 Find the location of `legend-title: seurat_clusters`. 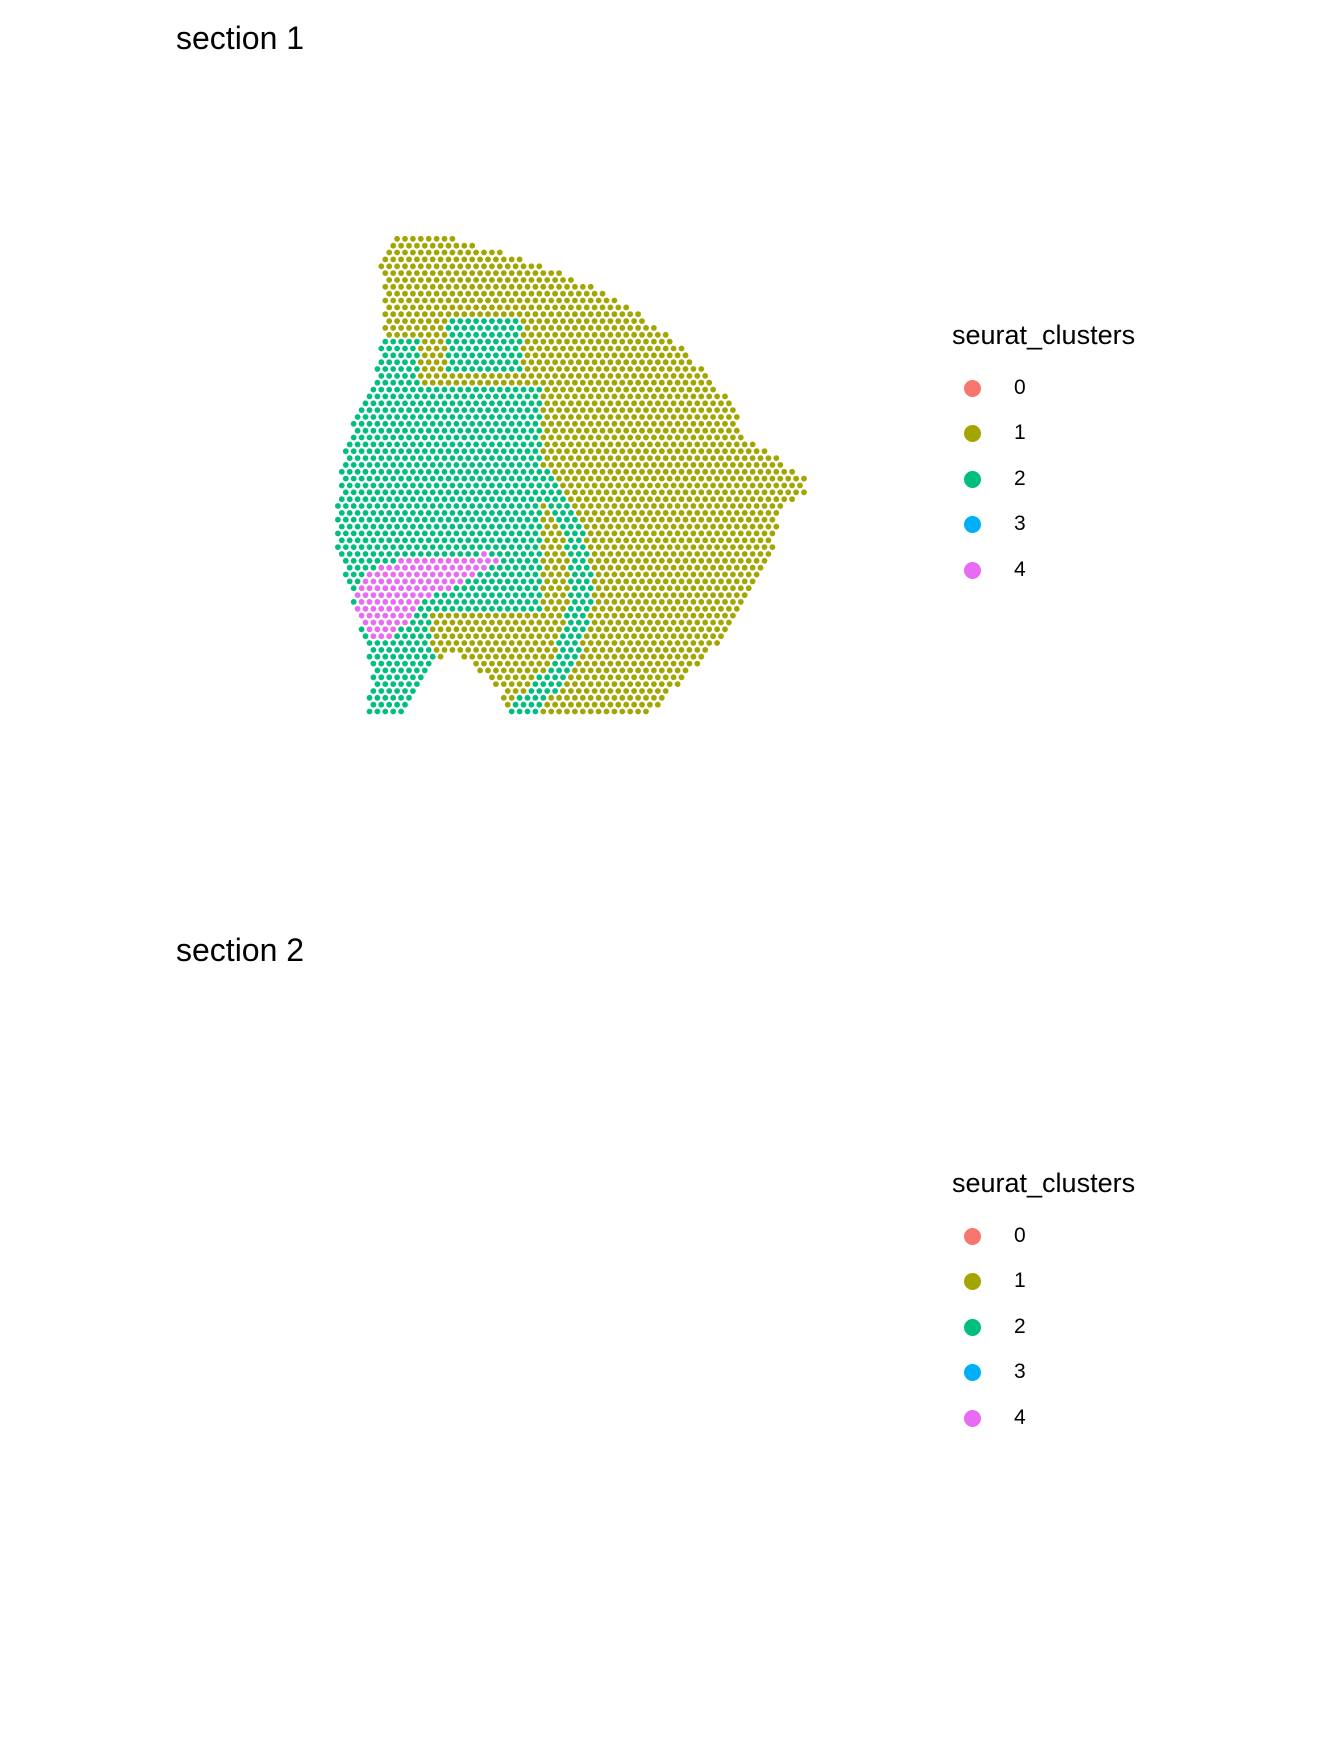

legend-title: seurat_clusters is located at coordinates (1044, 335).